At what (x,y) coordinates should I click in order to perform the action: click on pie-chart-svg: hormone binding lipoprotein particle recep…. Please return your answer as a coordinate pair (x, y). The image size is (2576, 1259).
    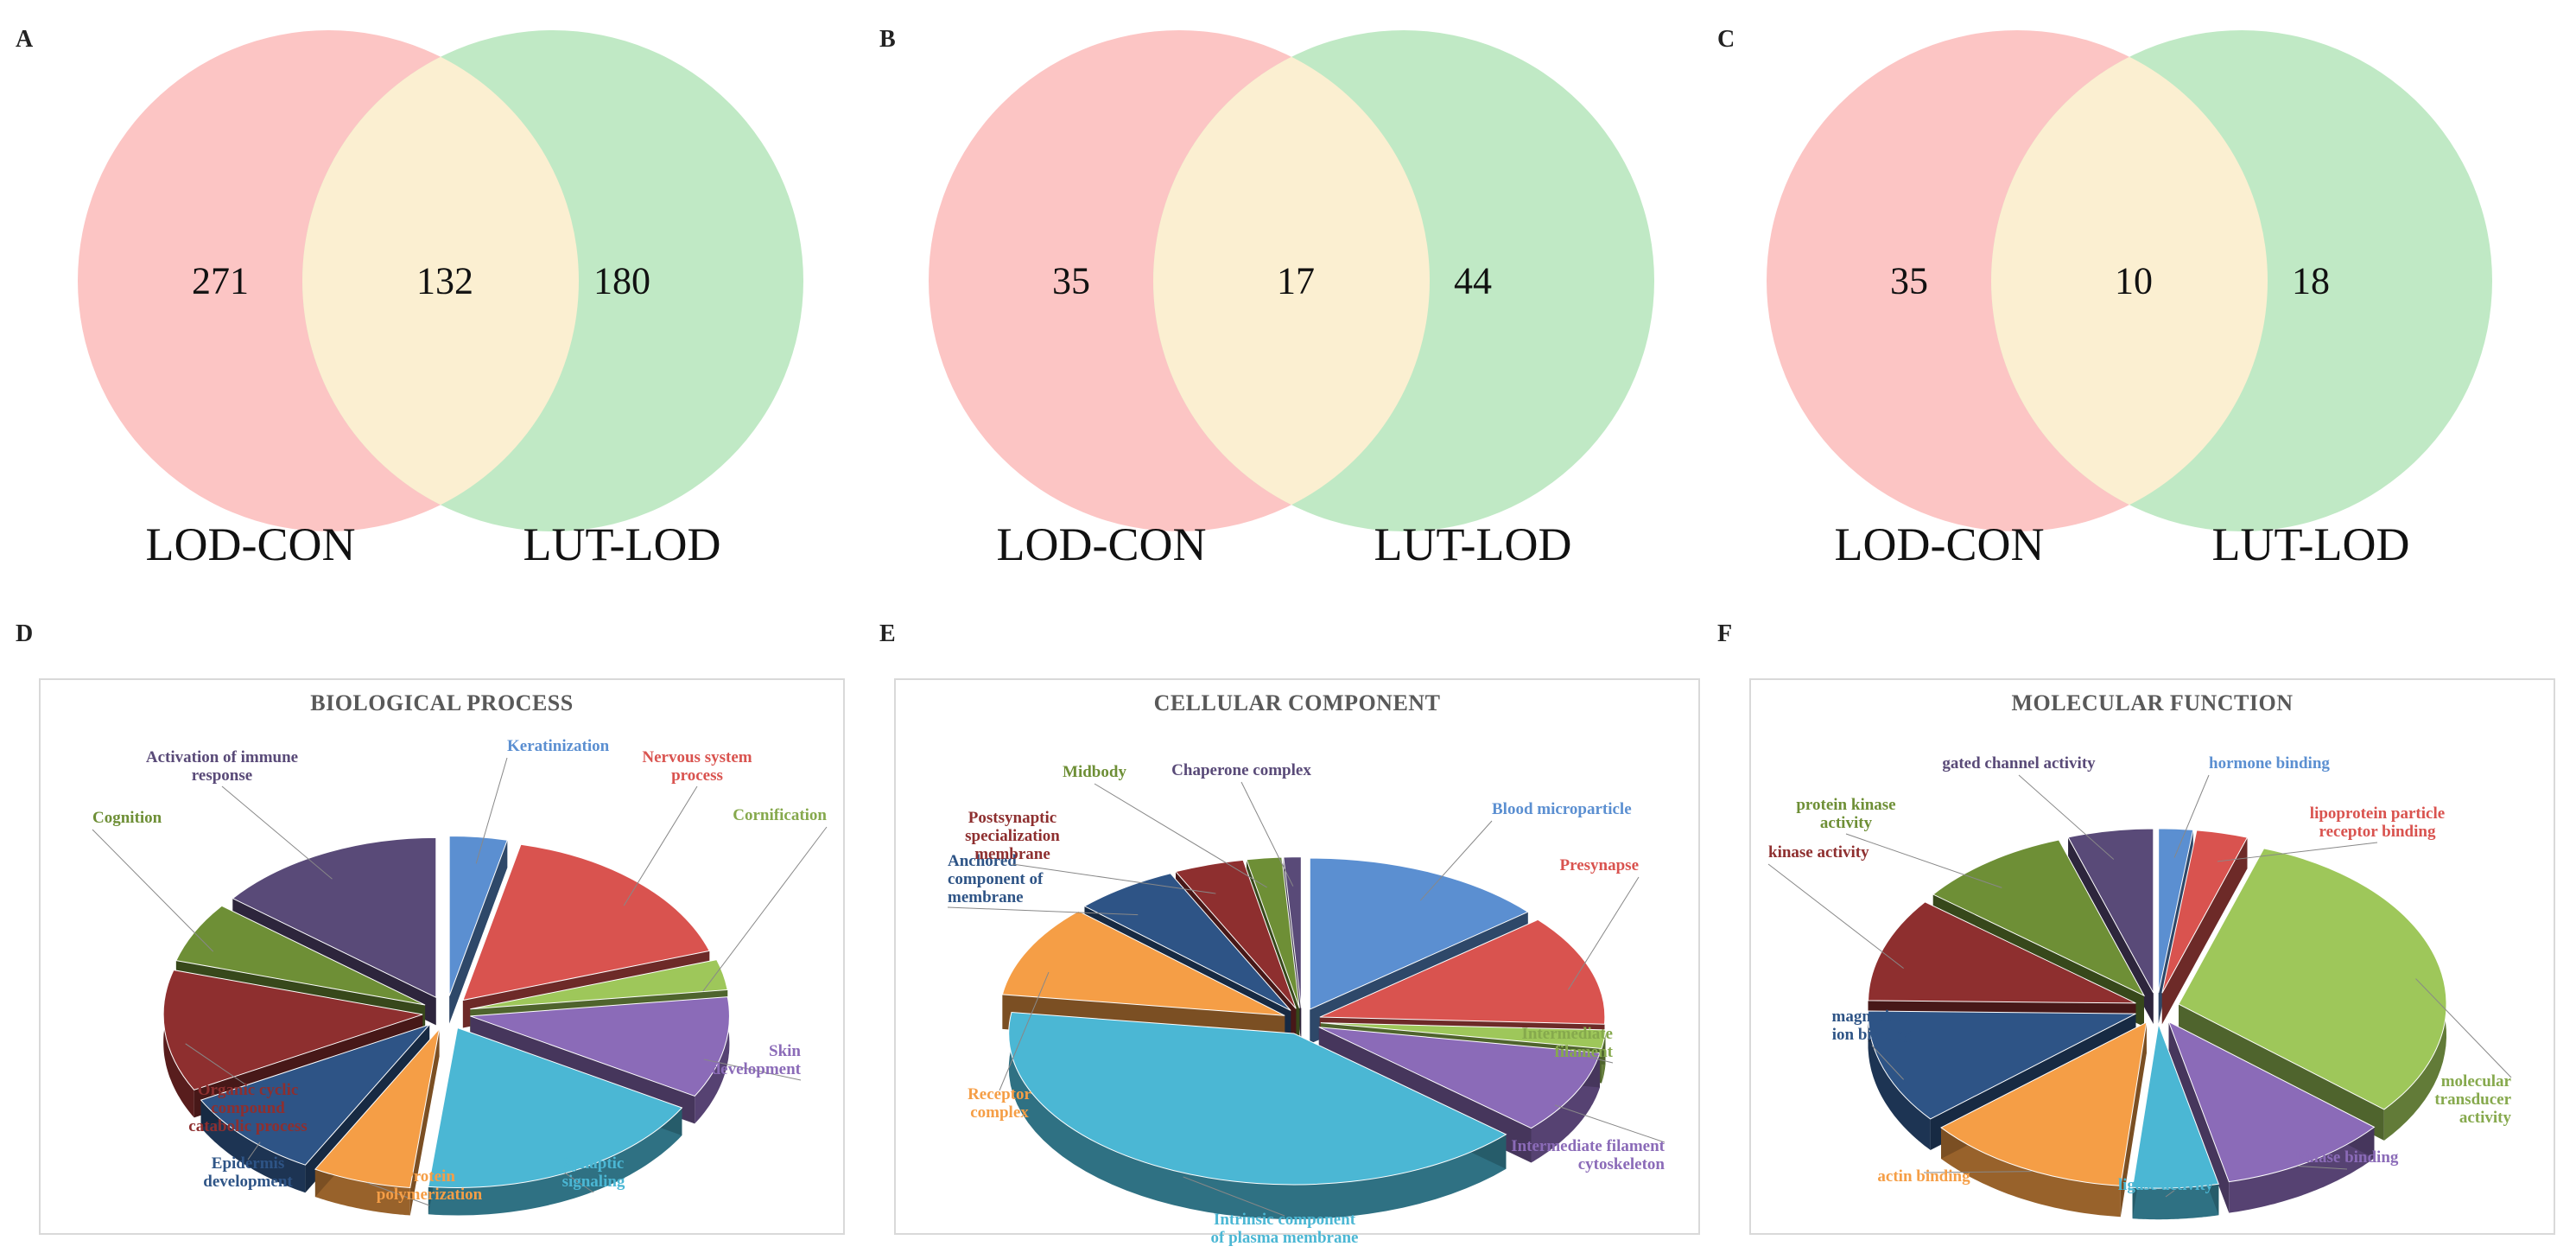
    Looking at the image, I should click on (2139, 987).